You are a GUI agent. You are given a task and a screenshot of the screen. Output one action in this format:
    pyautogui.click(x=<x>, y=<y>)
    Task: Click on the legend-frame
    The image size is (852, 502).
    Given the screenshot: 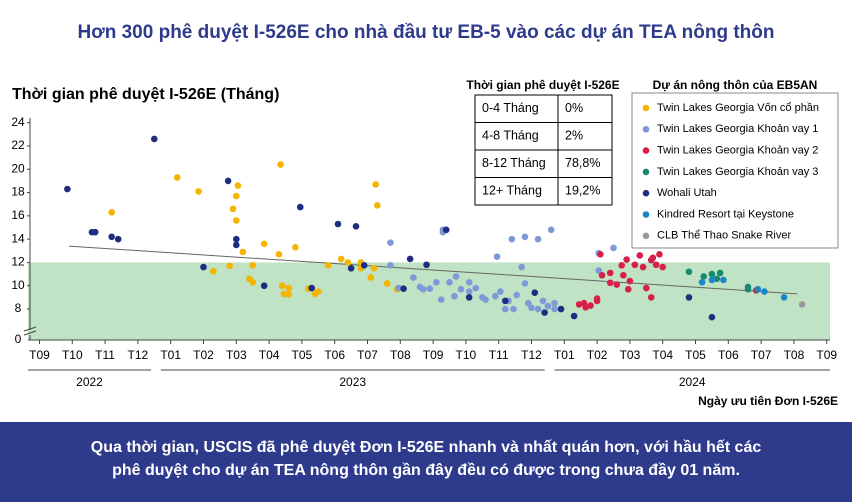 What is the action you would take?
    pyautogui.click(x=735, y=170)
    